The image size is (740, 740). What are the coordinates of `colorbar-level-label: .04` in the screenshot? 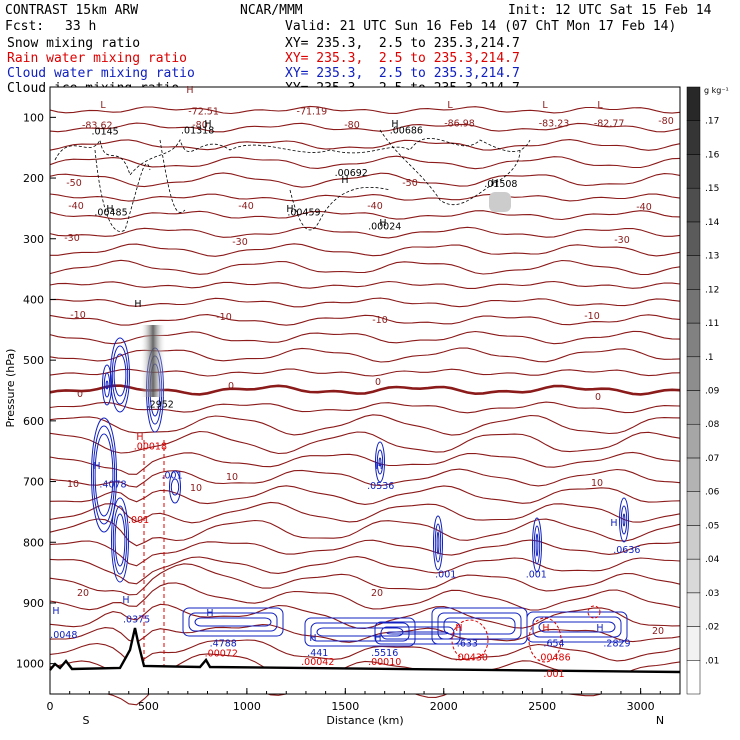 It's located at (712, 560).